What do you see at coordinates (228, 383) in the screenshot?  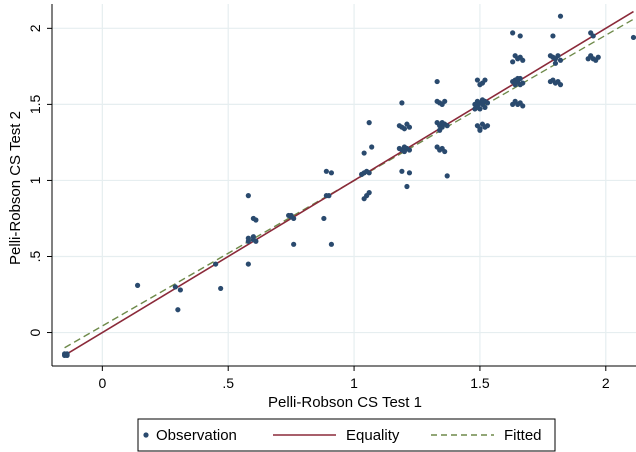 I see `x-tick-label: .5` at bounding box center [228, 383].